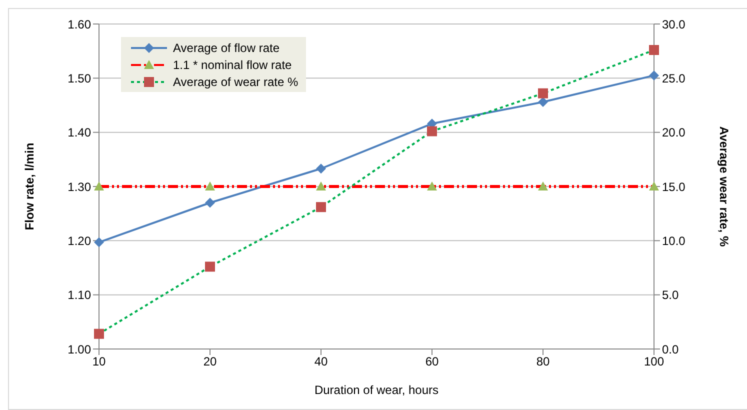 The height and width of the screenshot is (410, 747). Describe the element at coordinates (99, 361) in the screenshot. I see `x-tick-label: 10` at that location.